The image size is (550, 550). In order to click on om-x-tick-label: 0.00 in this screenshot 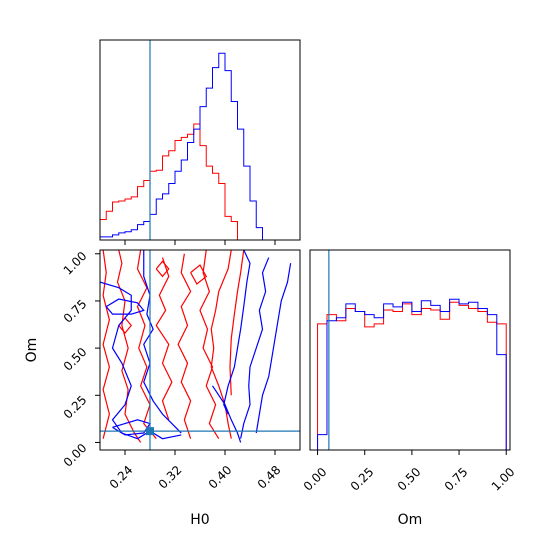, I will do `click(315, 479)`.